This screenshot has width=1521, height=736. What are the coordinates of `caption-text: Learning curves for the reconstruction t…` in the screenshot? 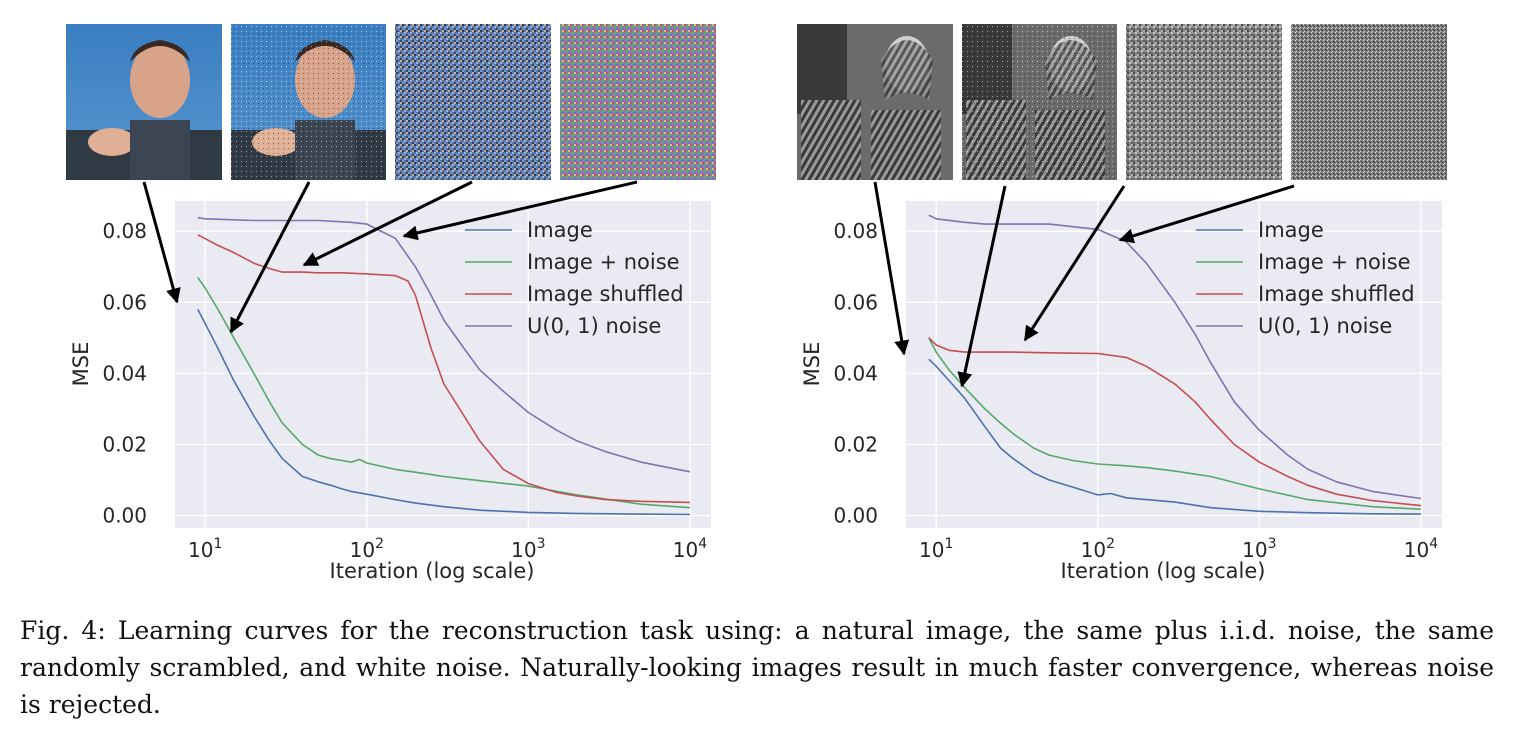 It's located at (757, 667).